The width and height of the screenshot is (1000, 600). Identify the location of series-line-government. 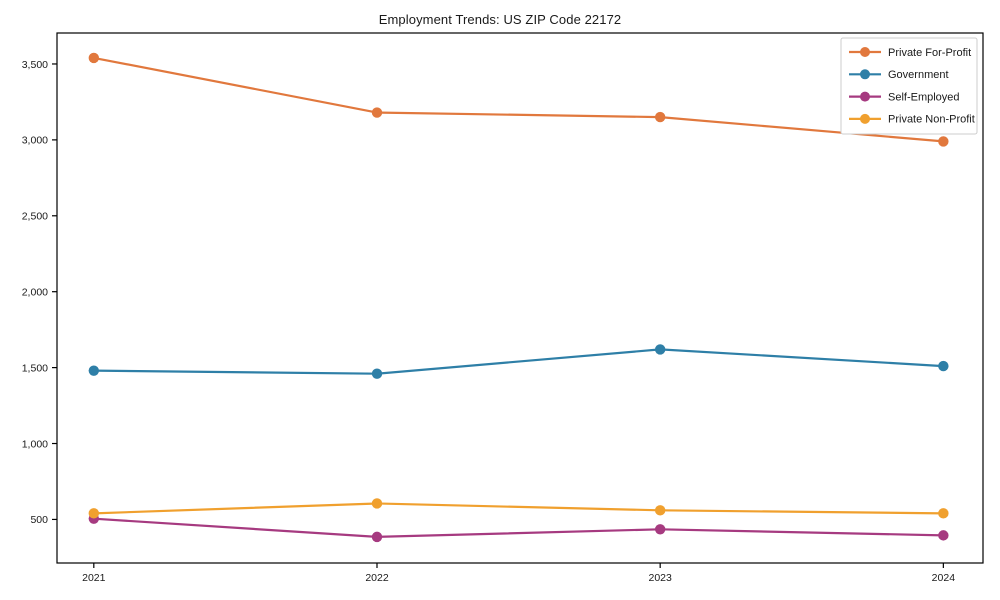
(518, 361).